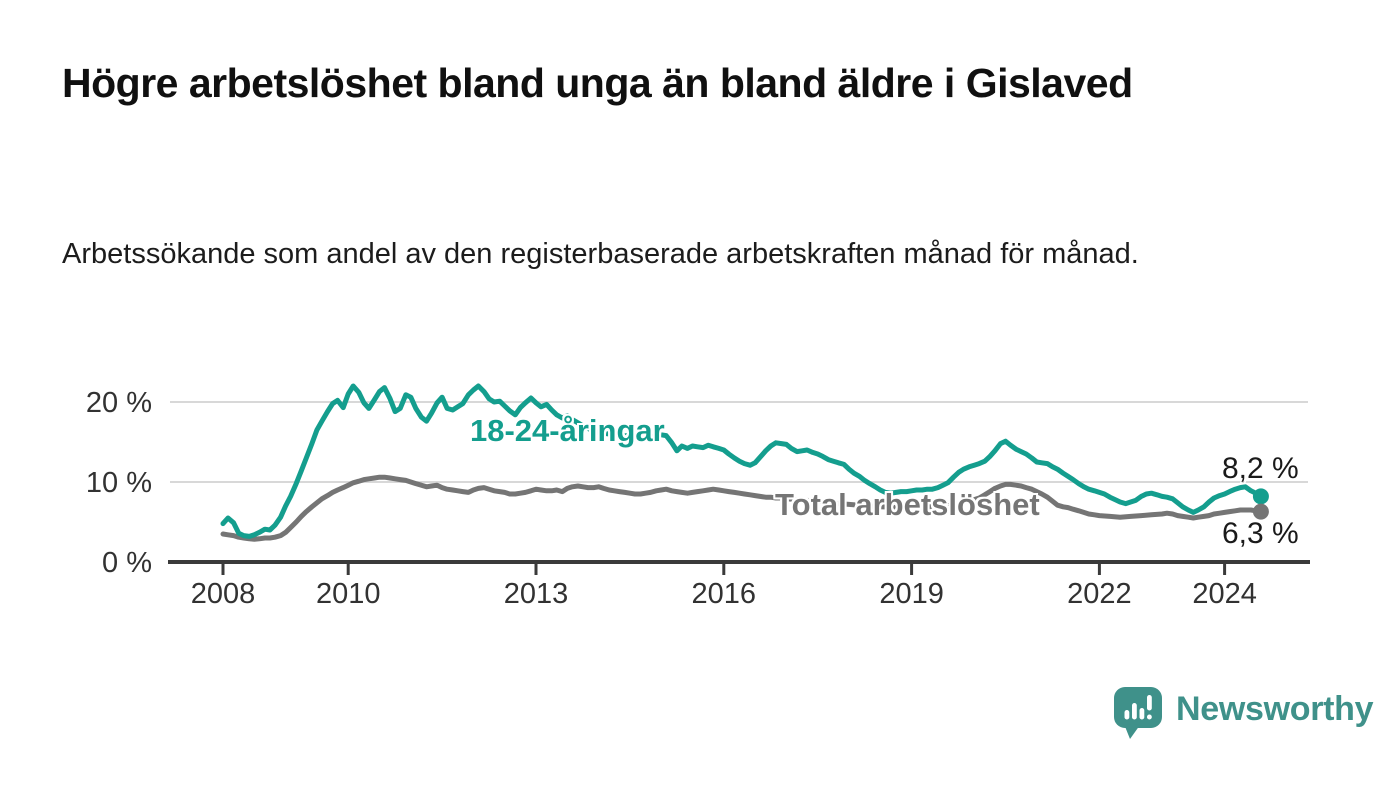 The image size is (1400, 794). I want to click on x-tick-label: 2019, so click(911, 594).